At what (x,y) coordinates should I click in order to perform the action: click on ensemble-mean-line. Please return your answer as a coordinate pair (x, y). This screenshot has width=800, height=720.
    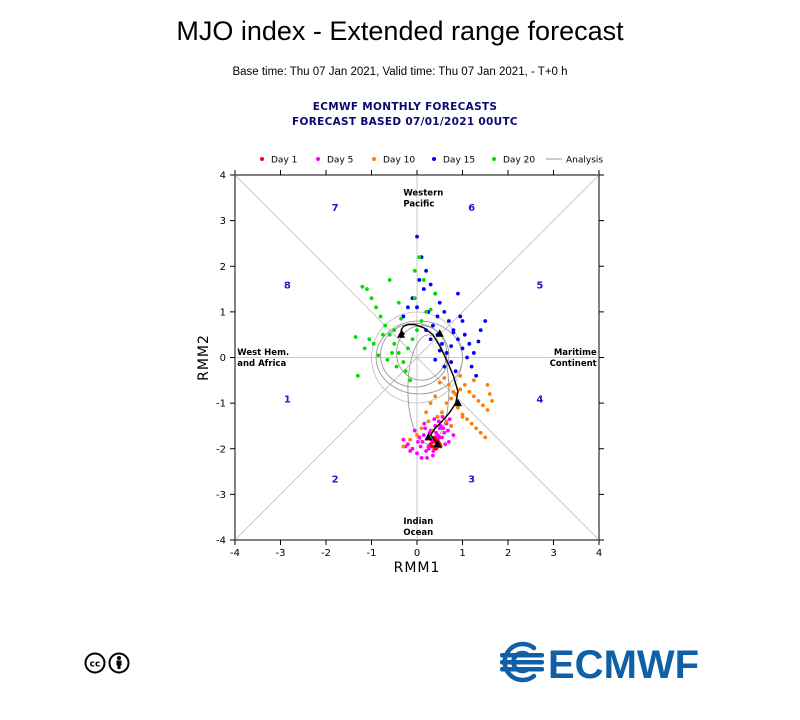
    Looking at the image, I should click on (429, 383).